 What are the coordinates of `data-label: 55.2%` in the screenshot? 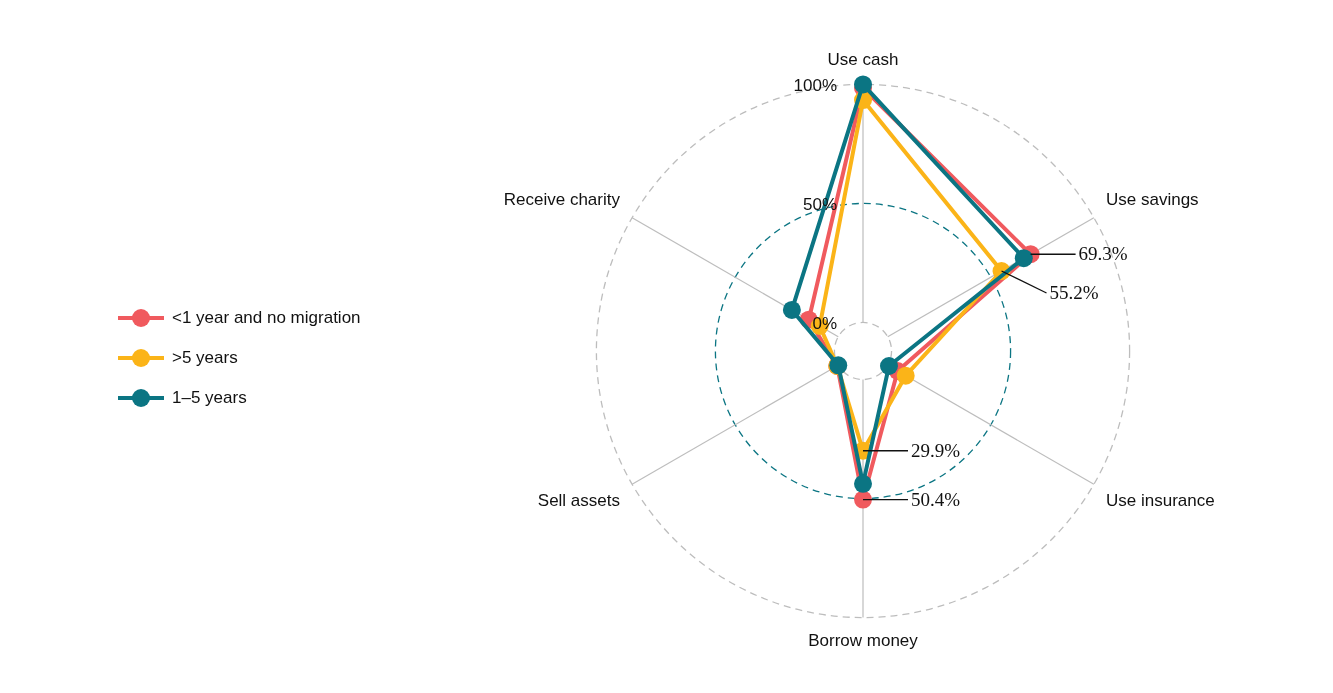 It's located at (1074, 292).